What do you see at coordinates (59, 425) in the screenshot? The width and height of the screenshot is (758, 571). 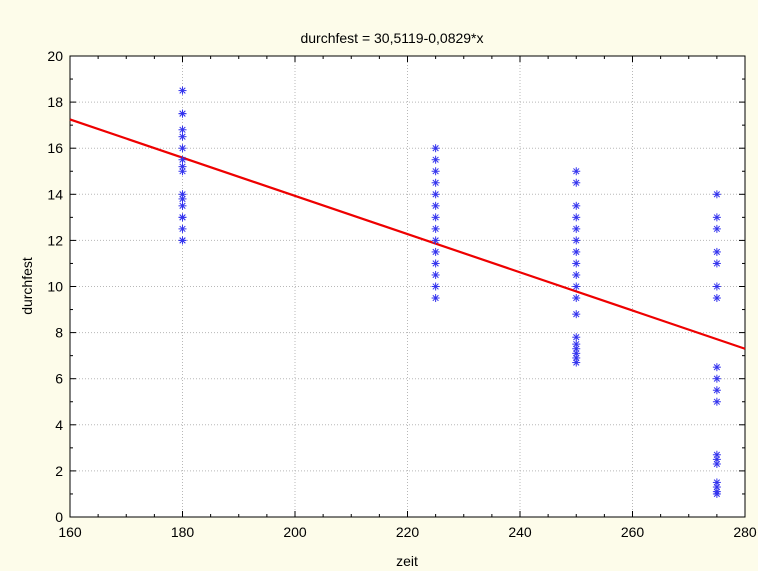 I see `y-tick-label: 4` at bounding box center [59, 425].